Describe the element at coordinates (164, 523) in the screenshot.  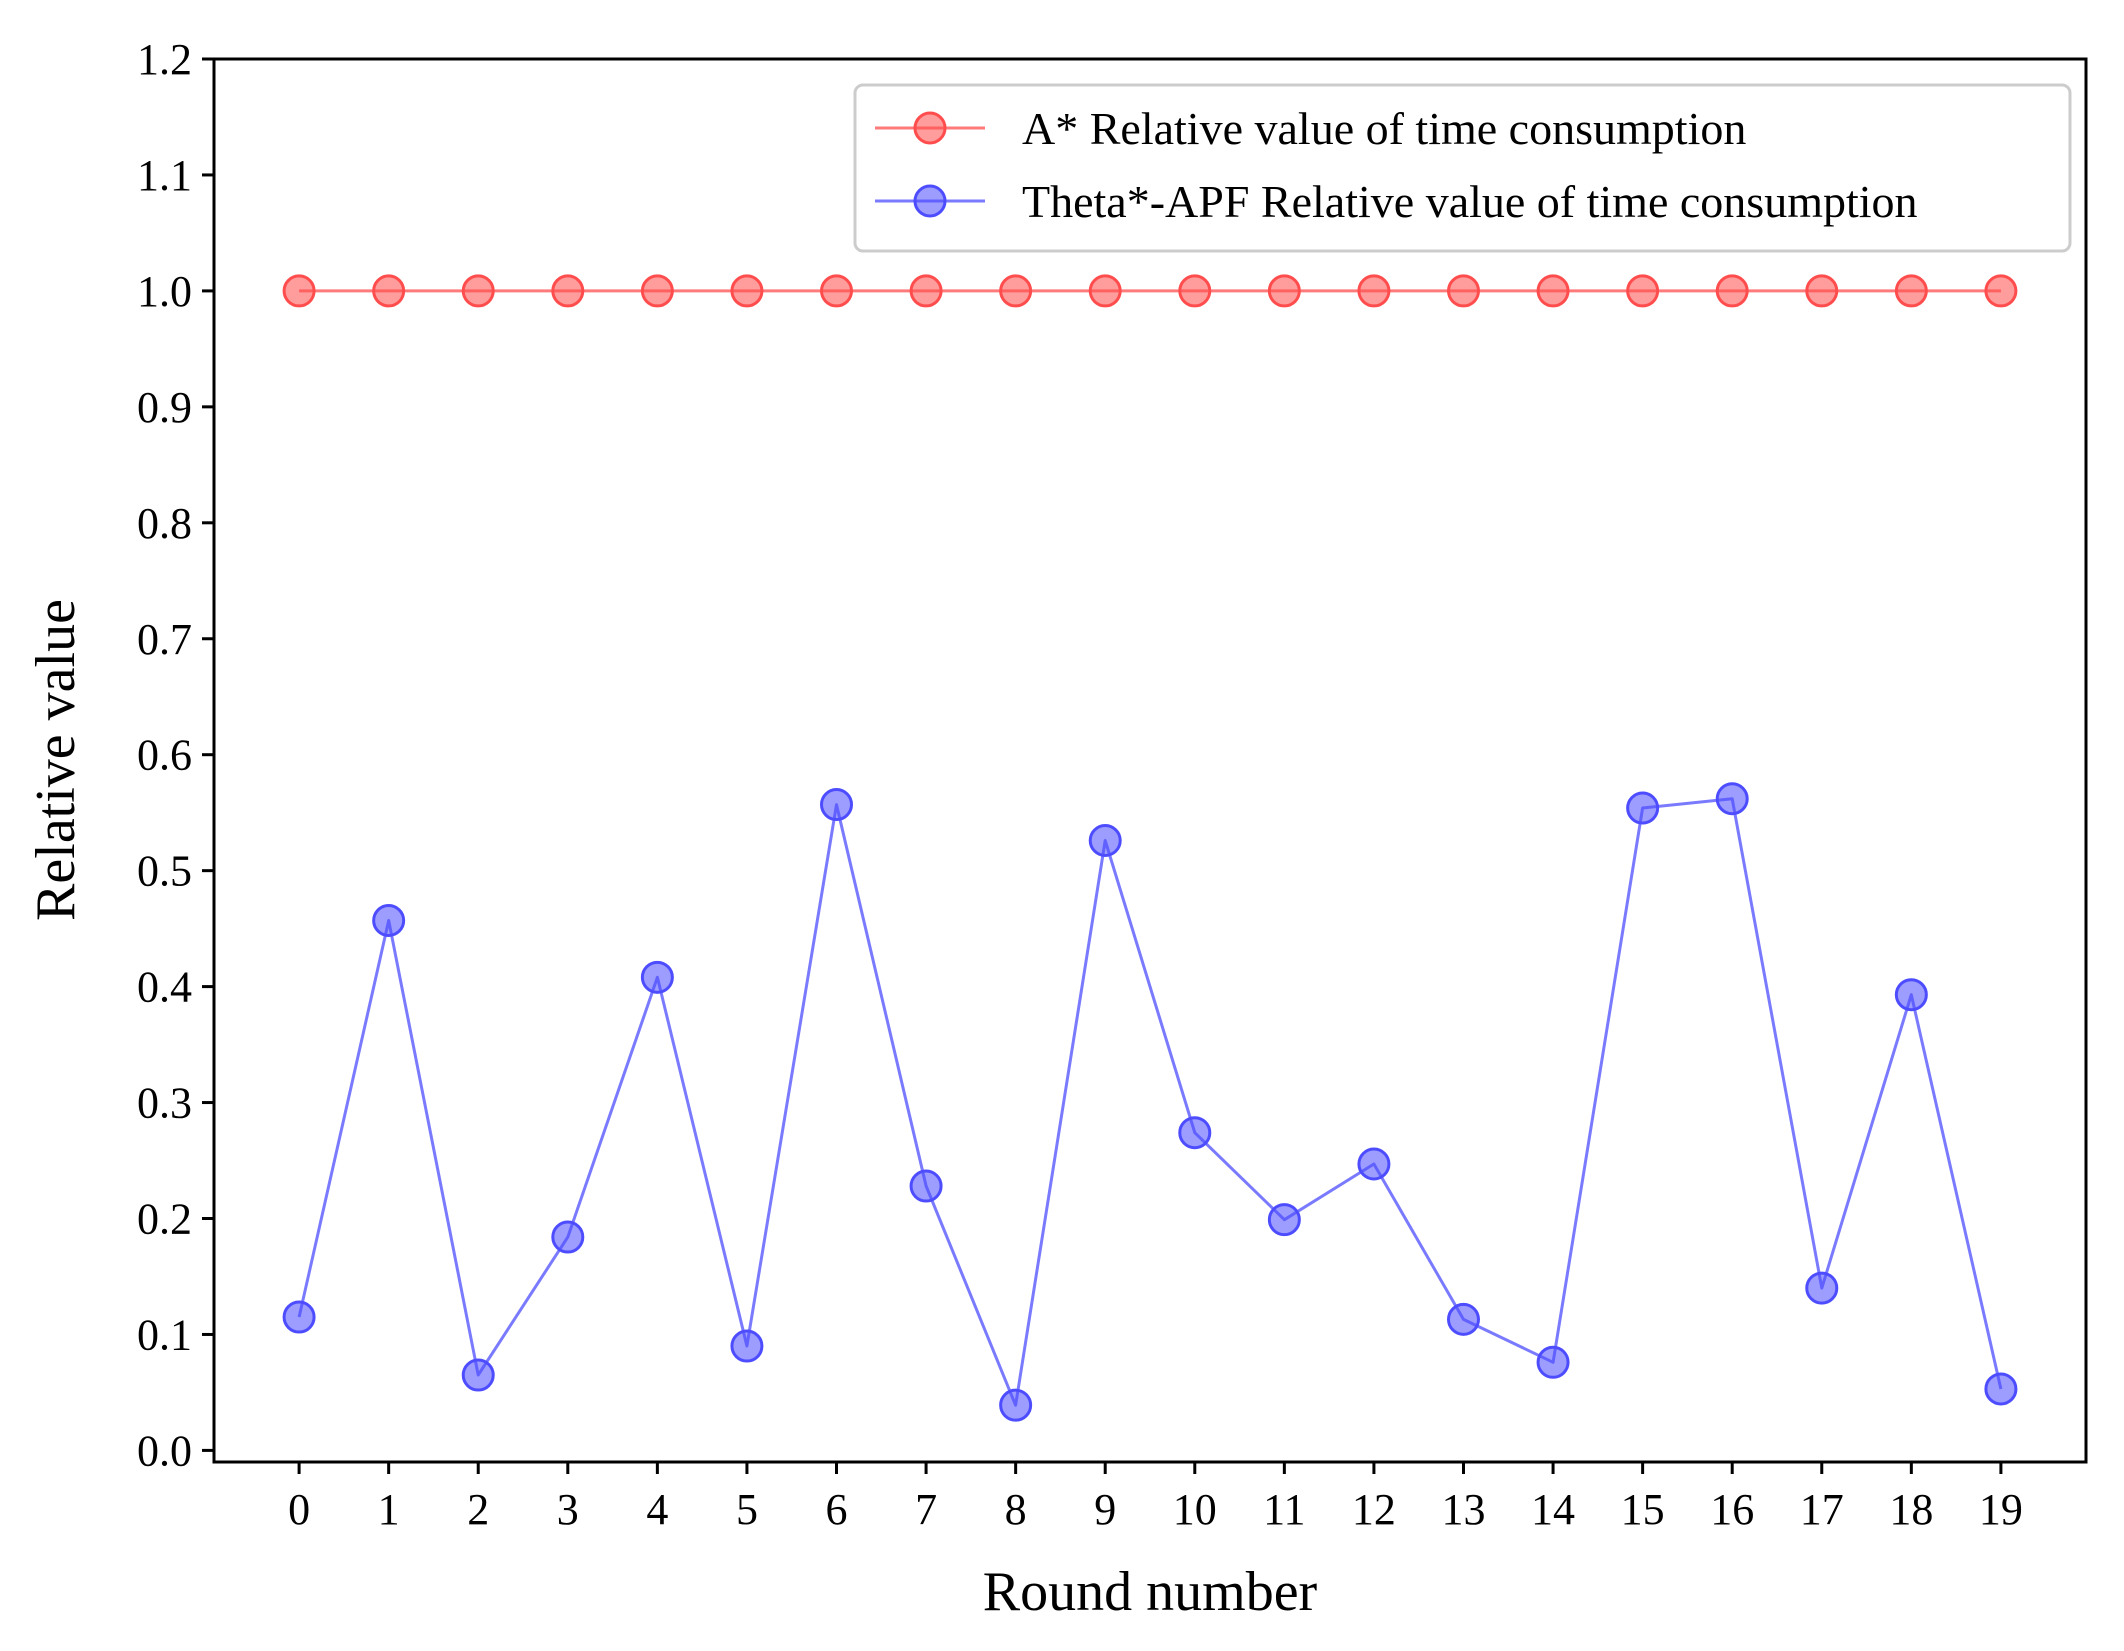
I see `y-tick-label: 0.8` at that location.